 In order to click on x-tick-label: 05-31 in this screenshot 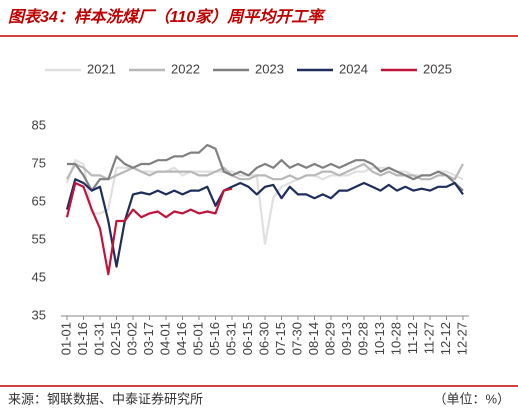, I will do `click(230, 338)`.